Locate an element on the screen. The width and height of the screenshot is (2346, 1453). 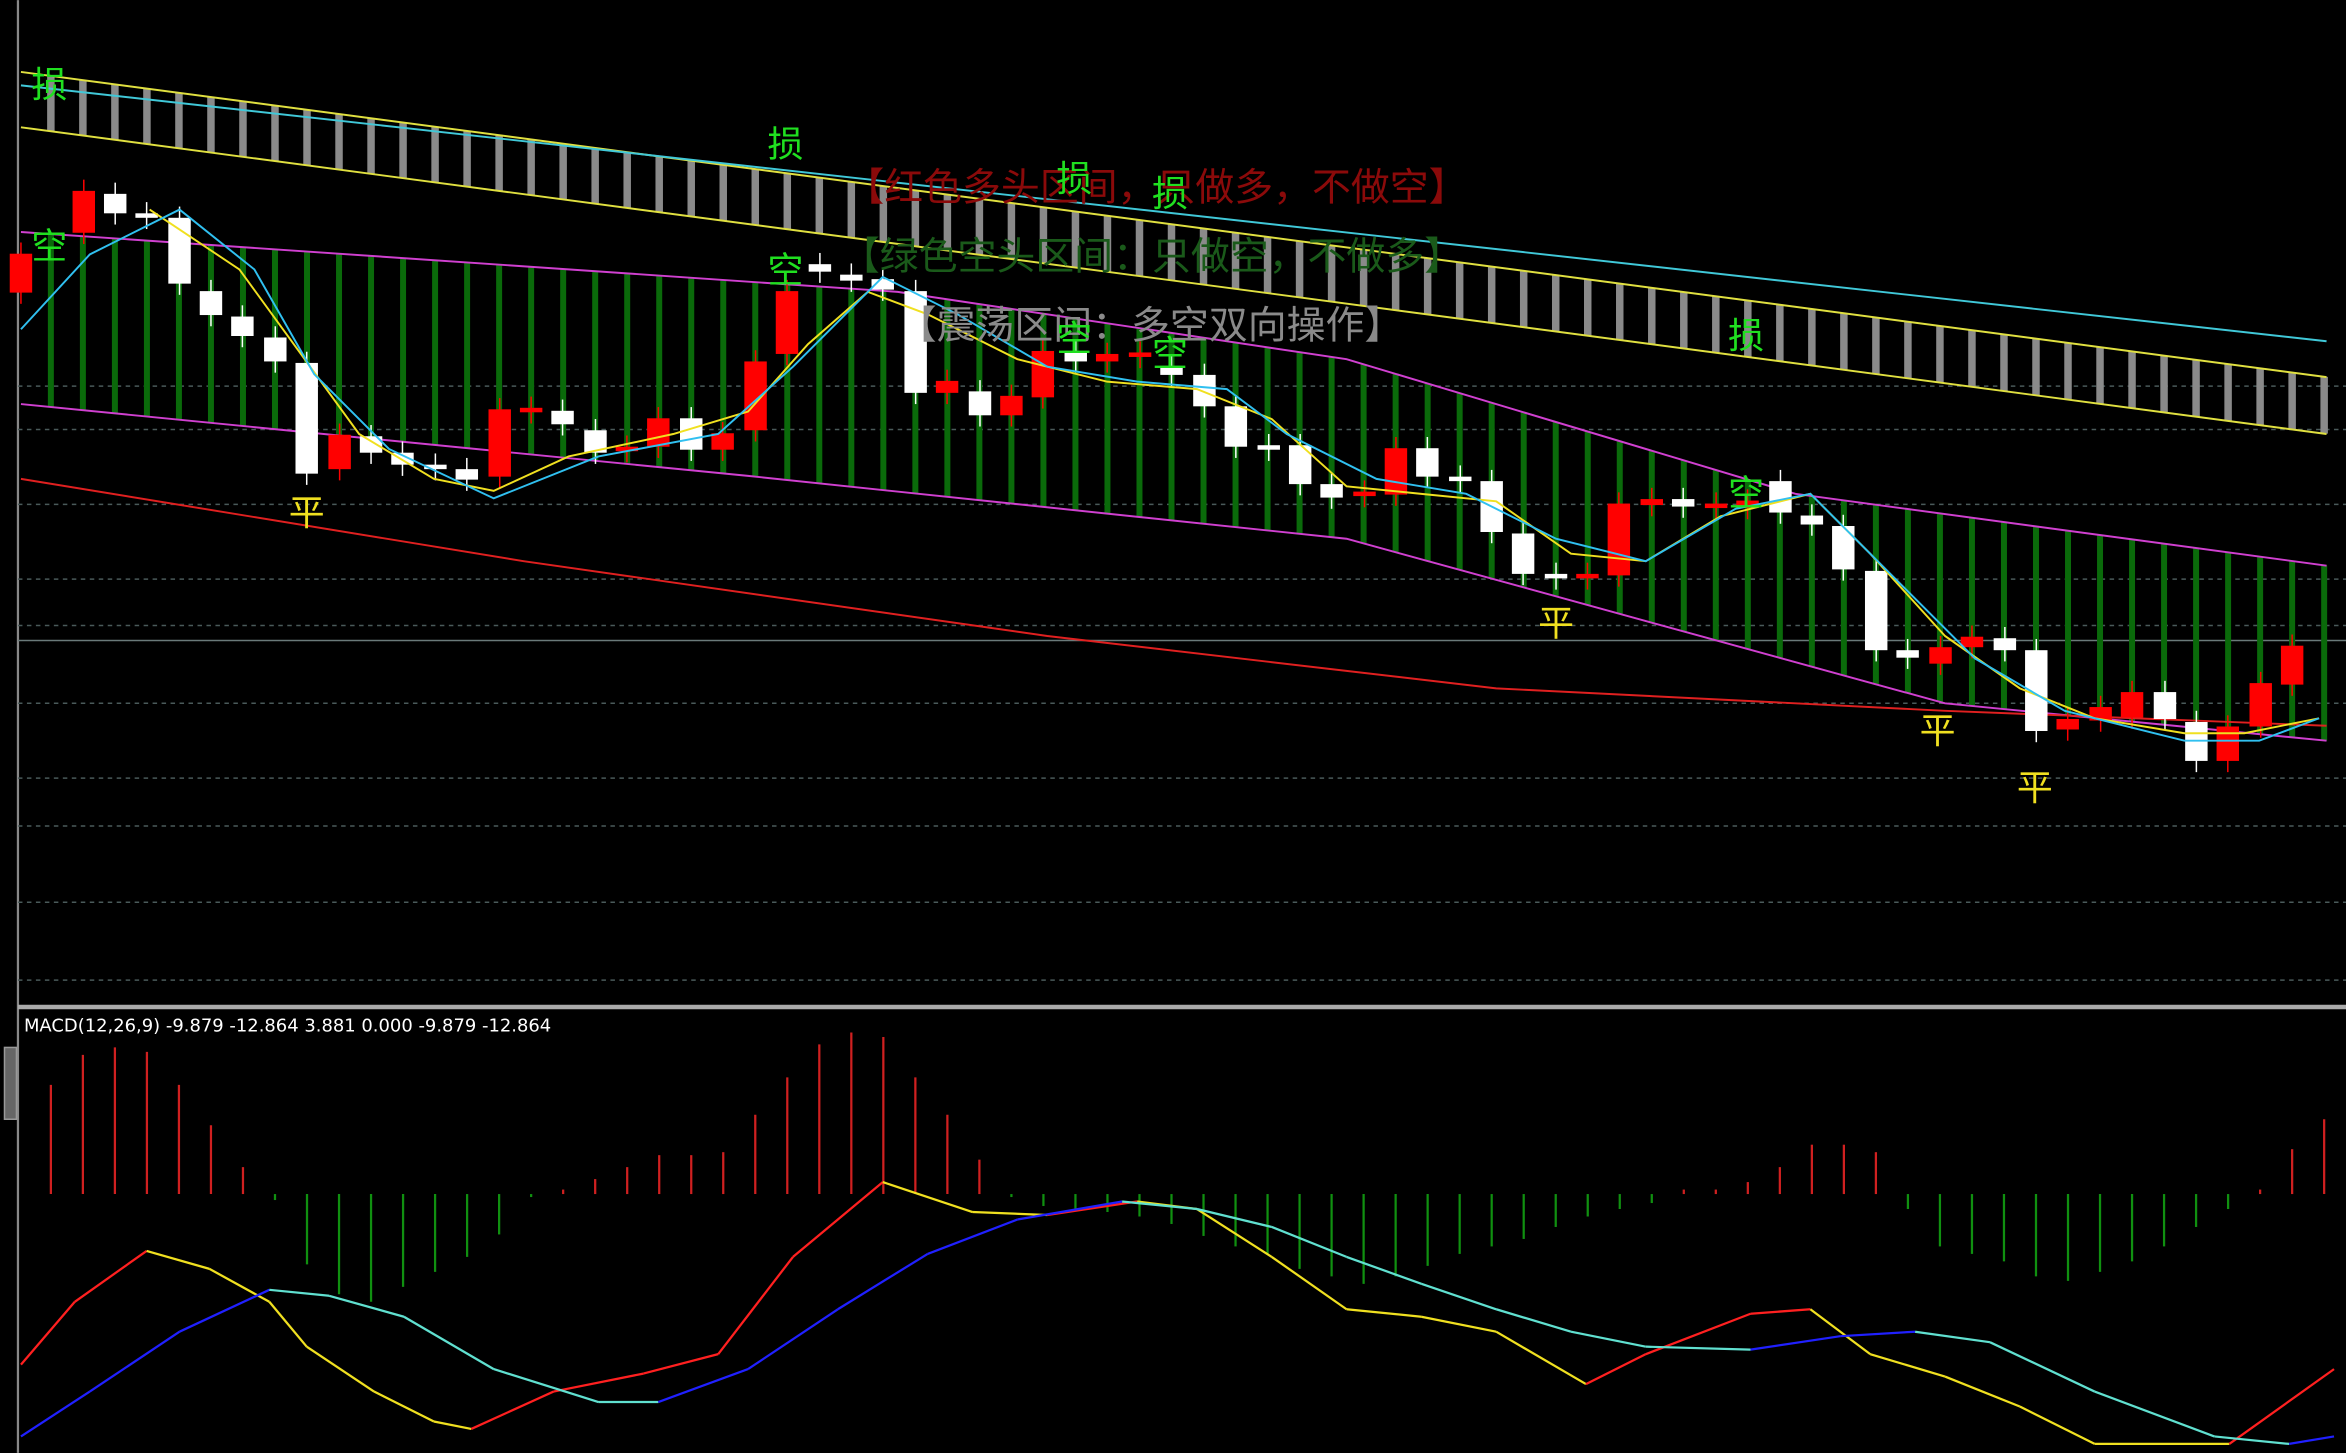
legend-text: 【震荡区间：多空双向操作】 is located at coordinates (1151, 325).